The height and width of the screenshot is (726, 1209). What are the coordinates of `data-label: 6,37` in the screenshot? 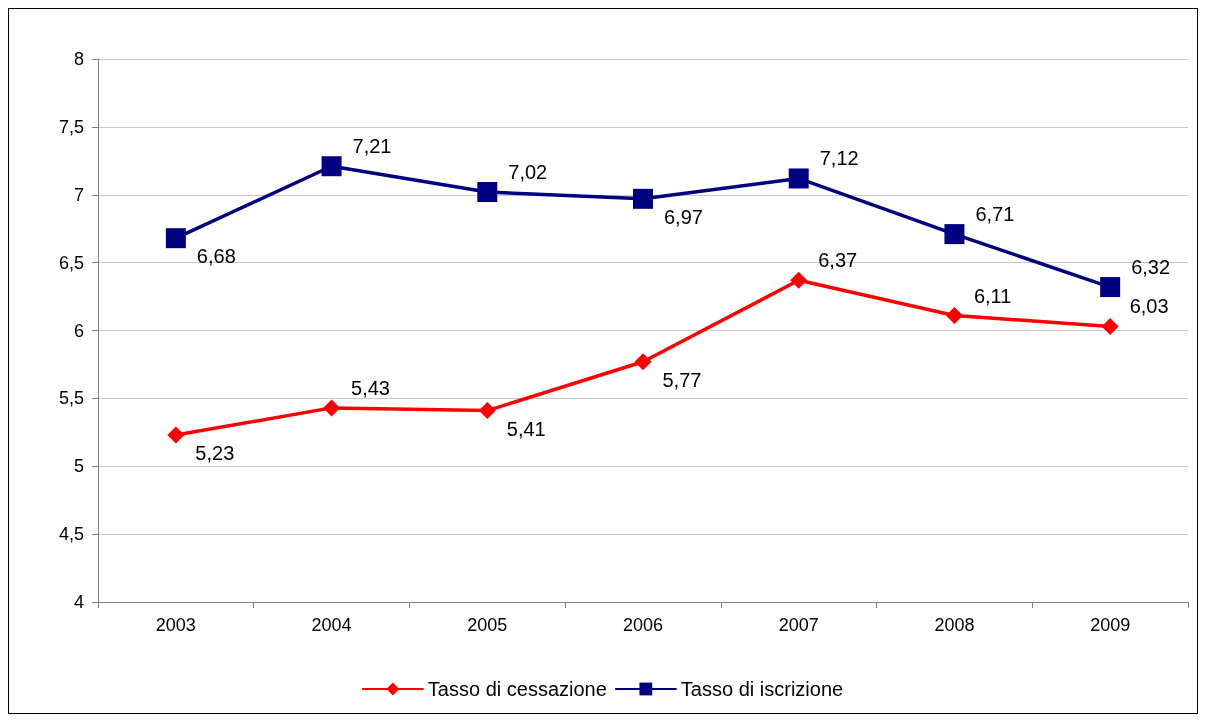 It's located at (838, 260).